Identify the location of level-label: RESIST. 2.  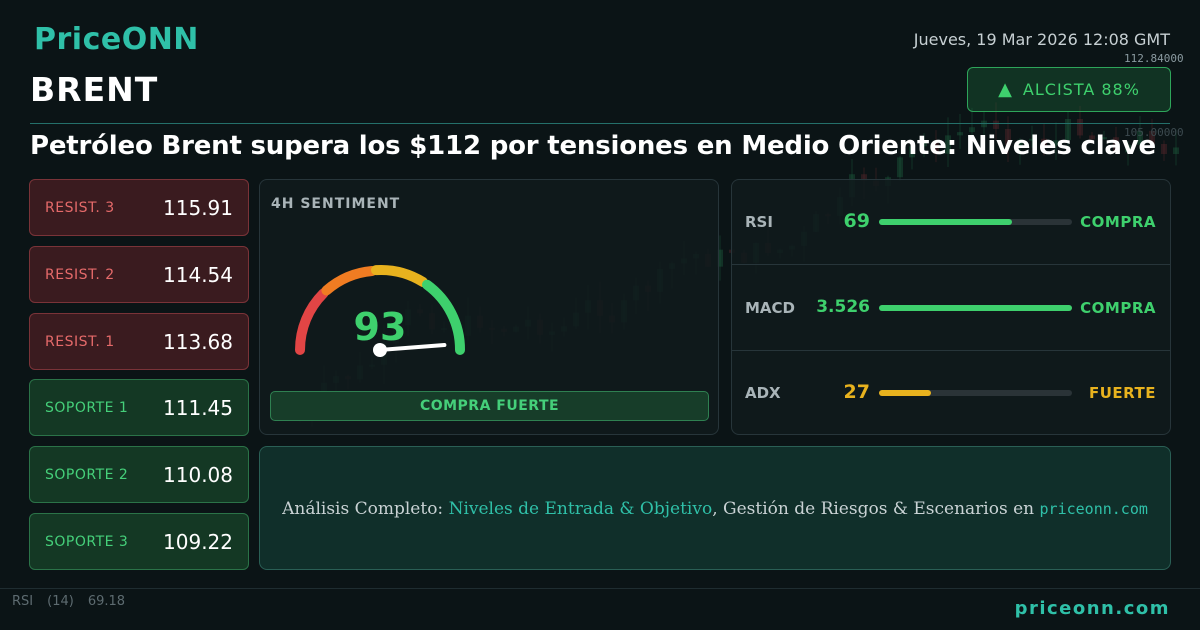
(80, 274).